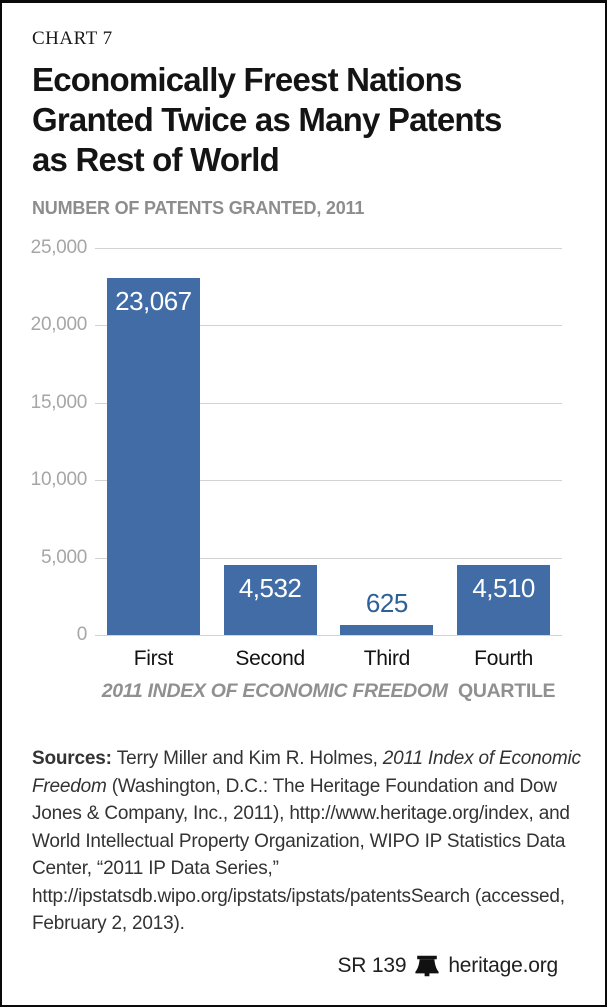  I want to click on category-label-third: Third, so click(387, 658).